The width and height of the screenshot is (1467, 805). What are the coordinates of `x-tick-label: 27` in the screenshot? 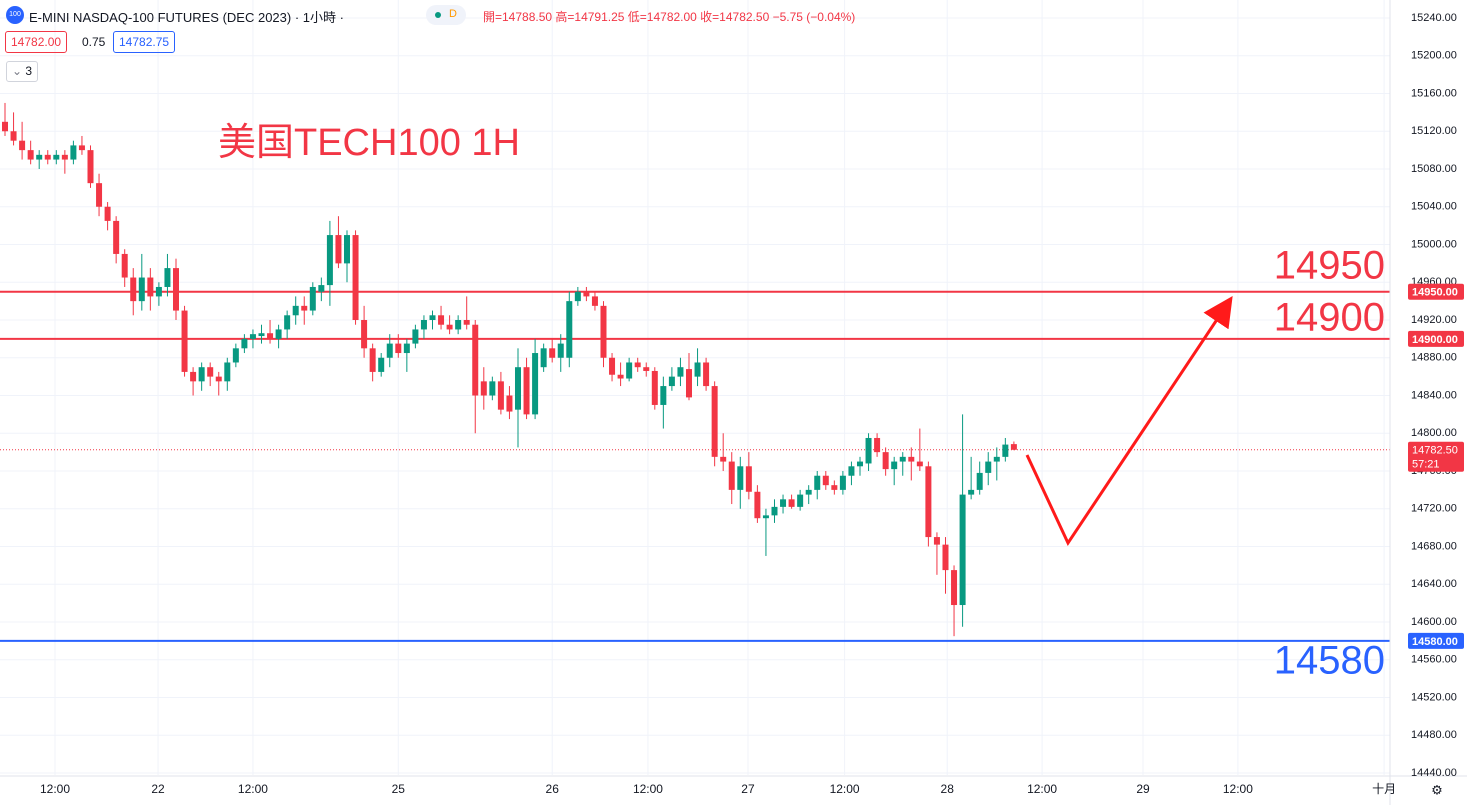 It's located at (748, 789).